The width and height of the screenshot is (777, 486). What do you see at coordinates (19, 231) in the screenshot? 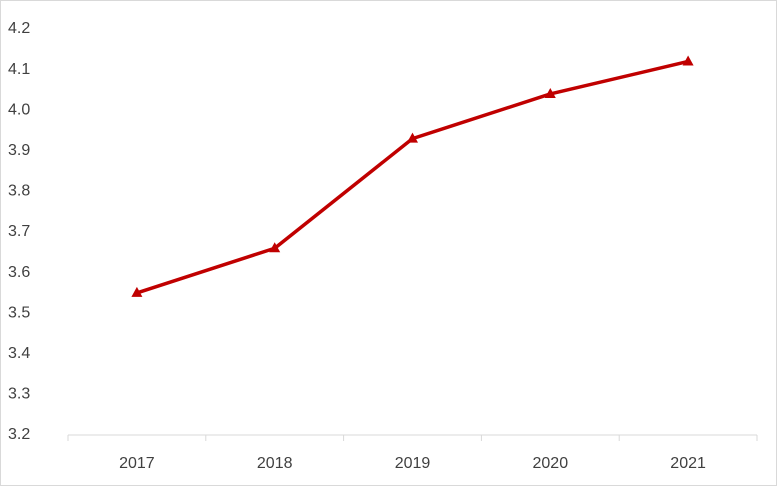
I see `y-tick-label: 3.7` at bounding box center [19, 231].